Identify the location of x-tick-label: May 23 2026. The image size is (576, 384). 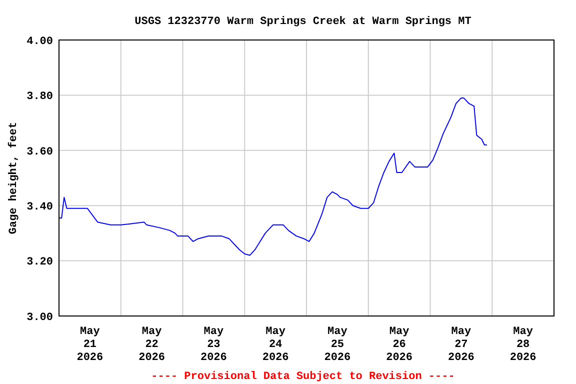
(213, 345).